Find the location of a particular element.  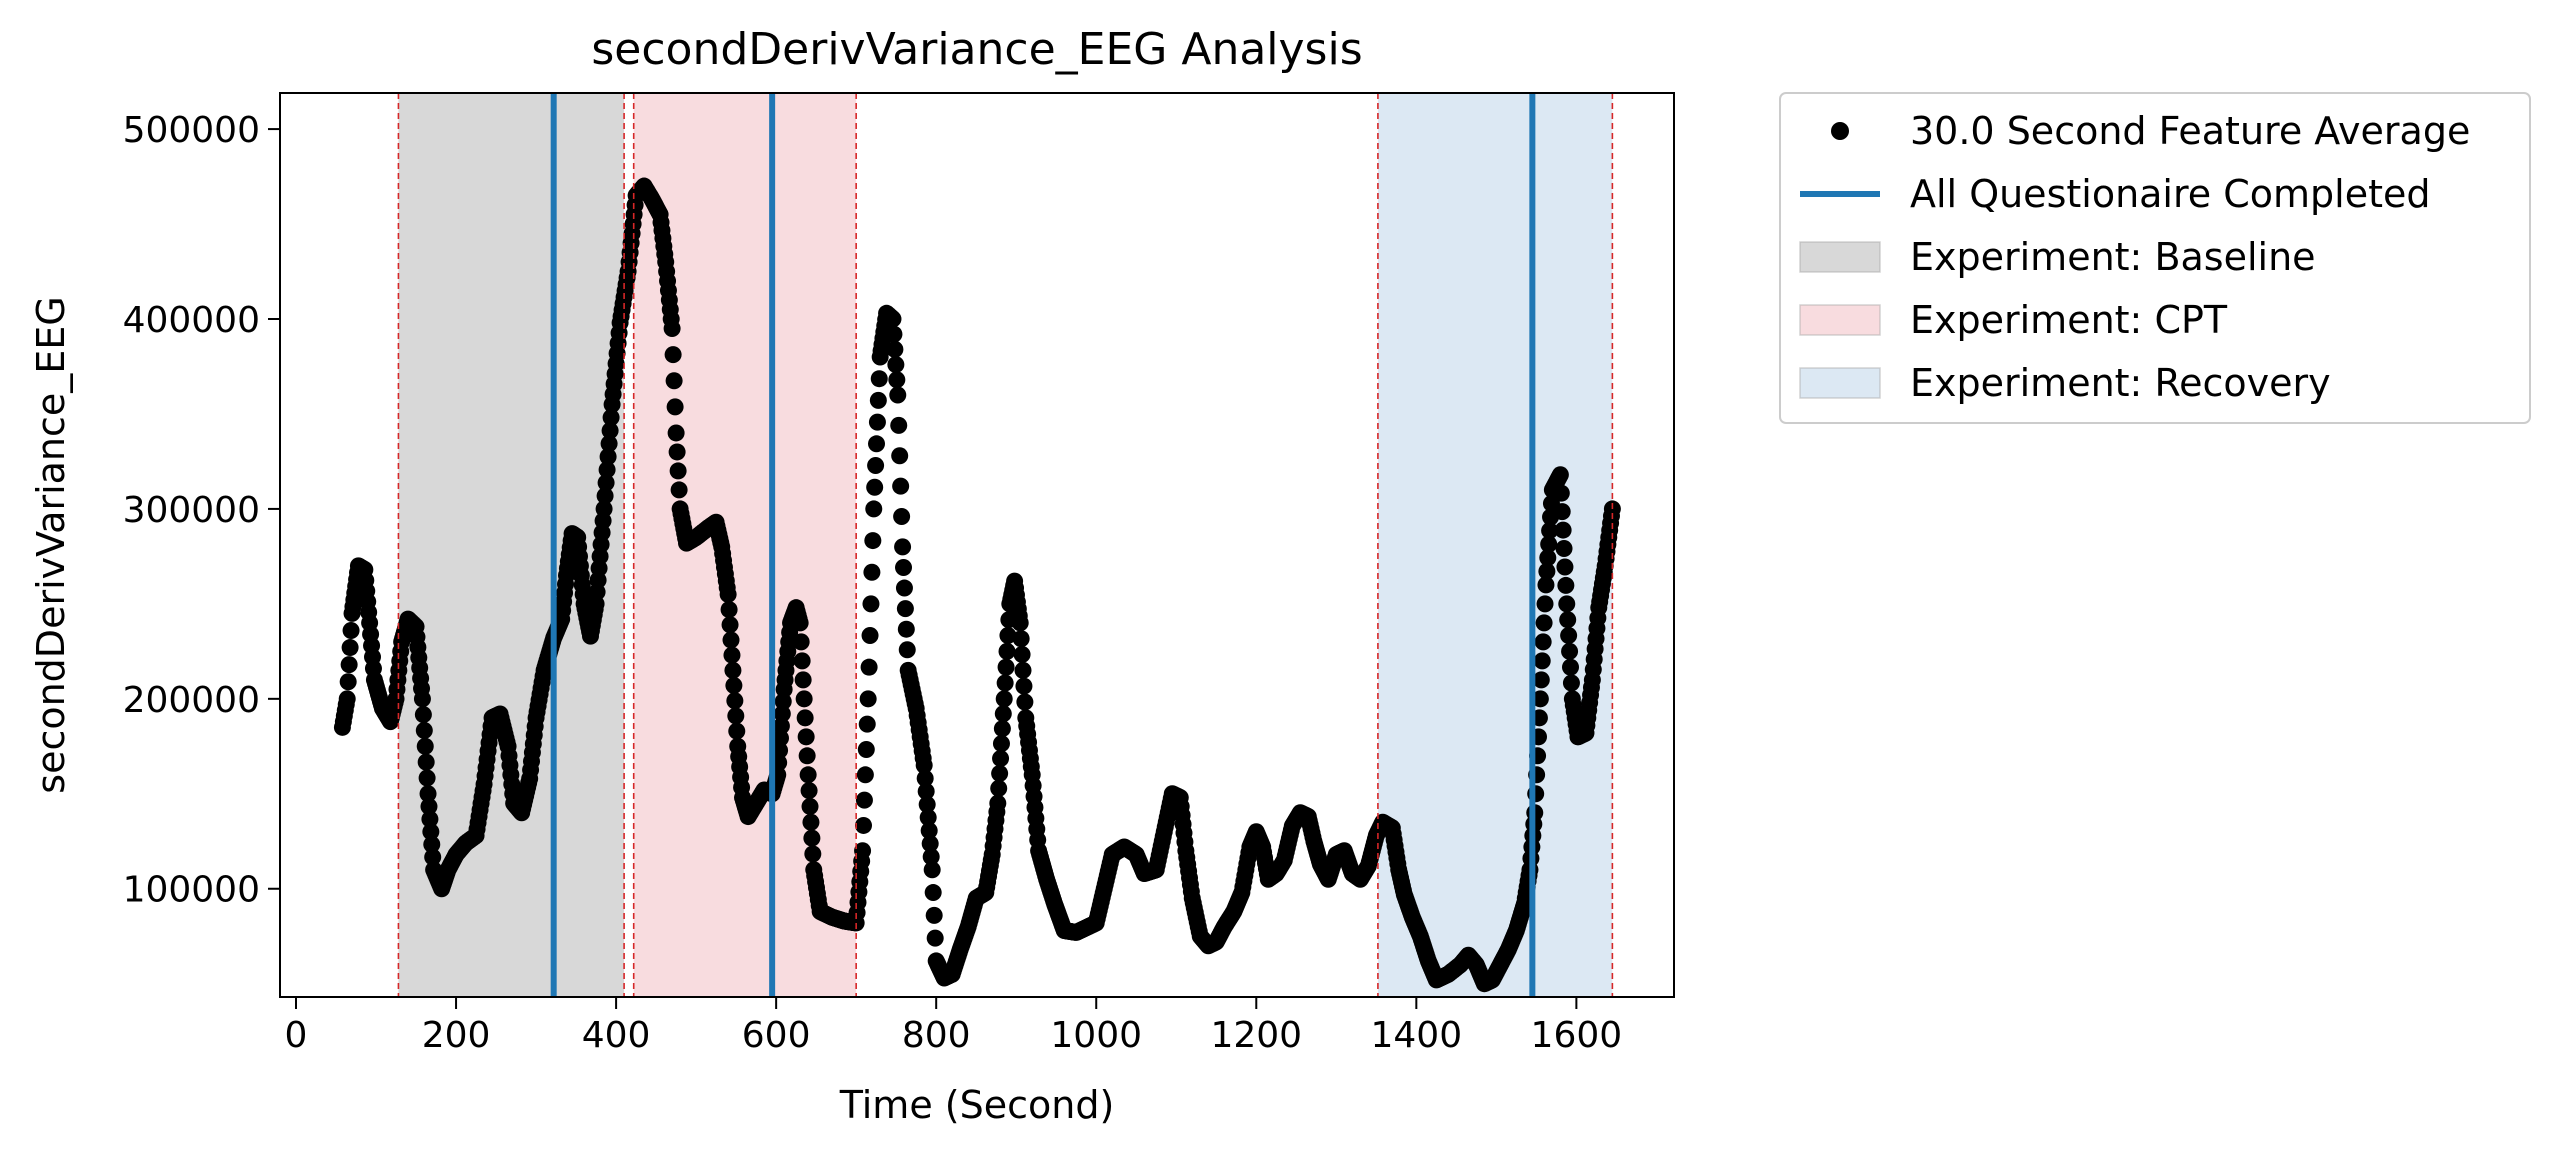

y-tick-label: 200000 is located at coordinates (191, 700).